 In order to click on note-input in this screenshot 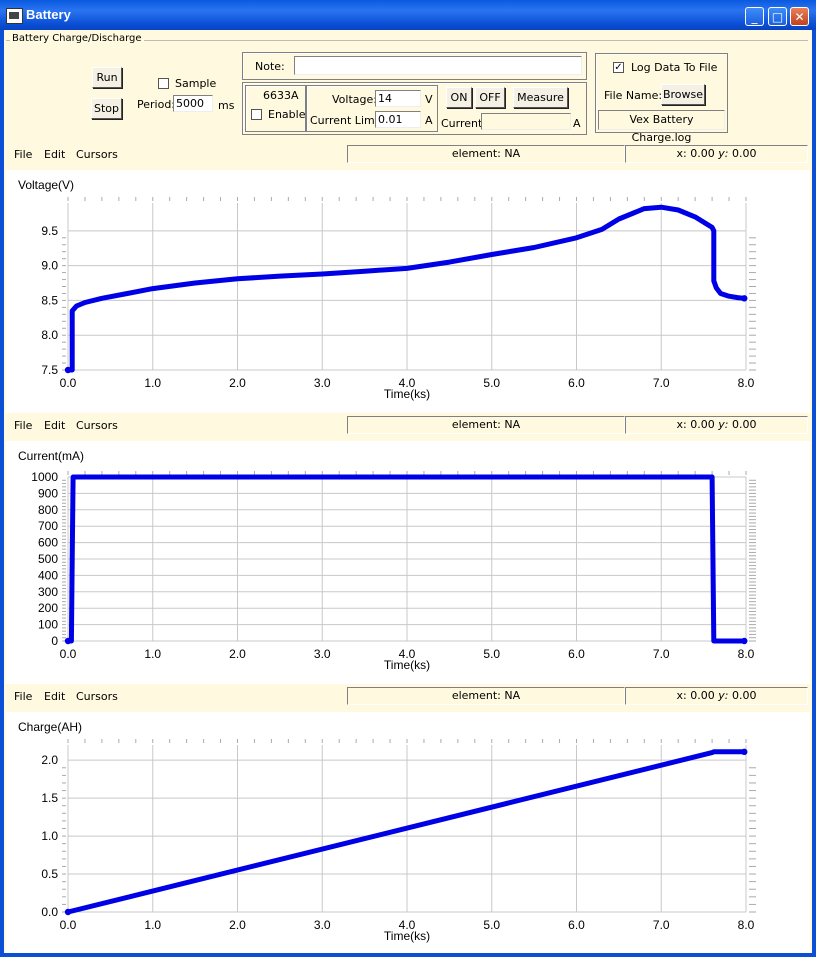, I will do `click(438, 65)`.